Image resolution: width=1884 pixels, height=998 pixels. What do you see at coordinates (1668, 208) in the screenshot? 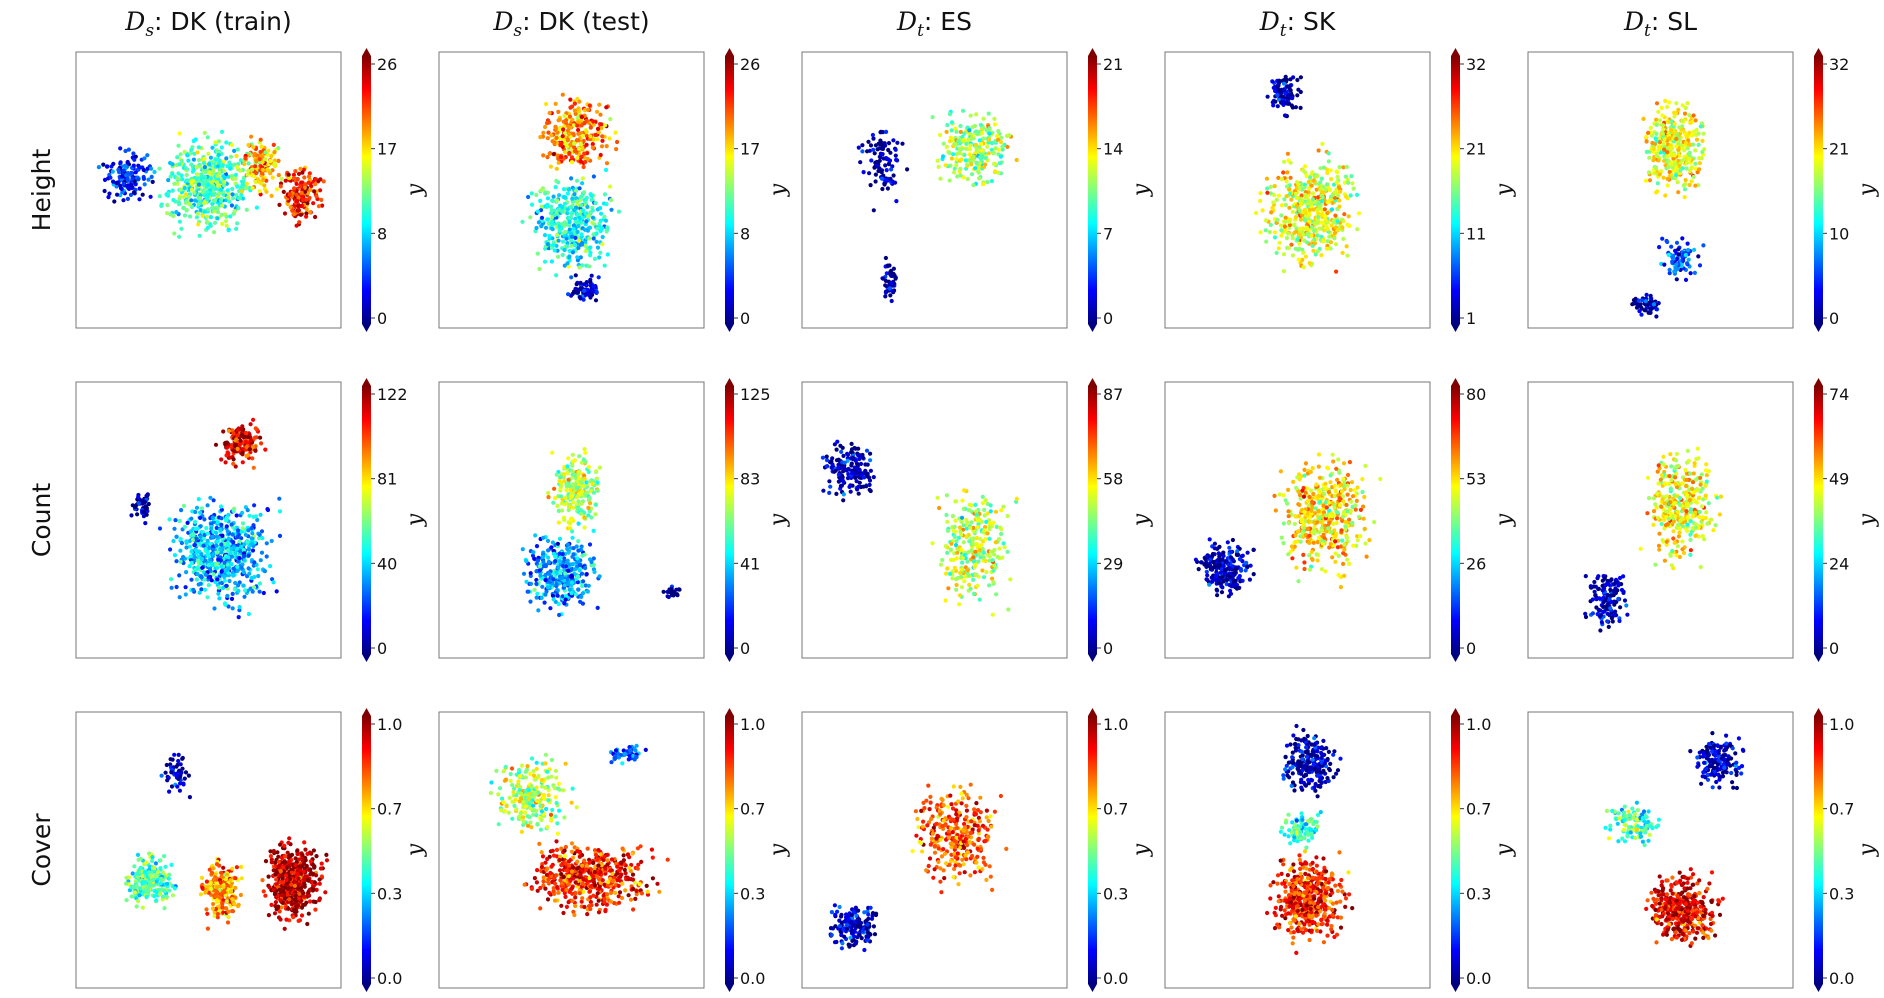
I see `scatter-points` at bounding box center [1668, 208].